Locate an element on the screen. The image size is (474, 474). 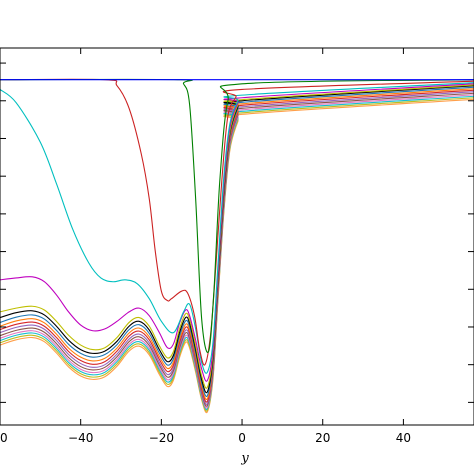
x-tick-label: 40 is located at coordinates (403, 438).